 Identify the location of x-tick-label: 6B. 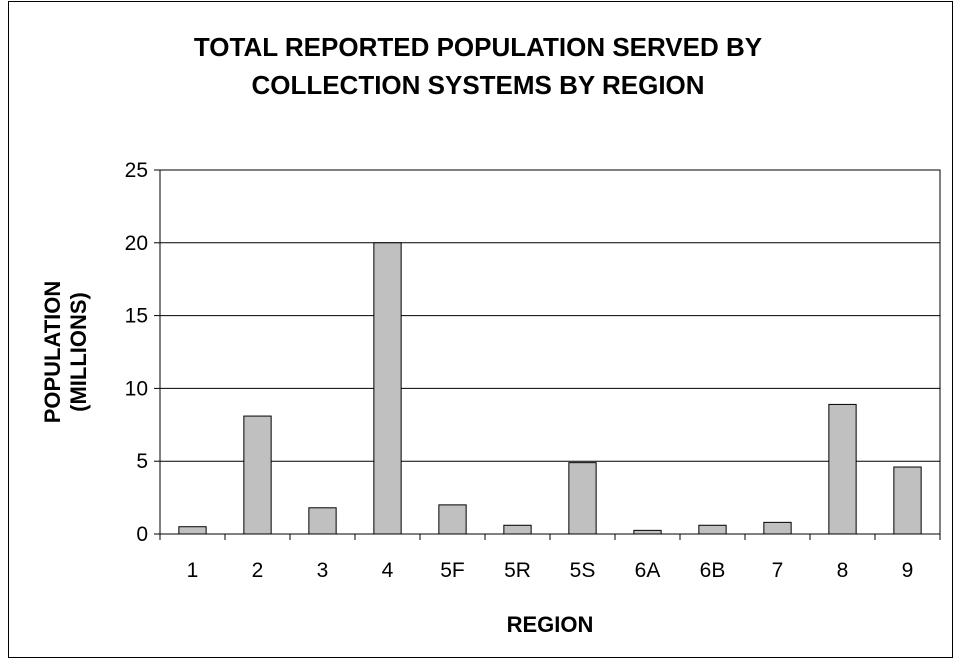
(713, 570).